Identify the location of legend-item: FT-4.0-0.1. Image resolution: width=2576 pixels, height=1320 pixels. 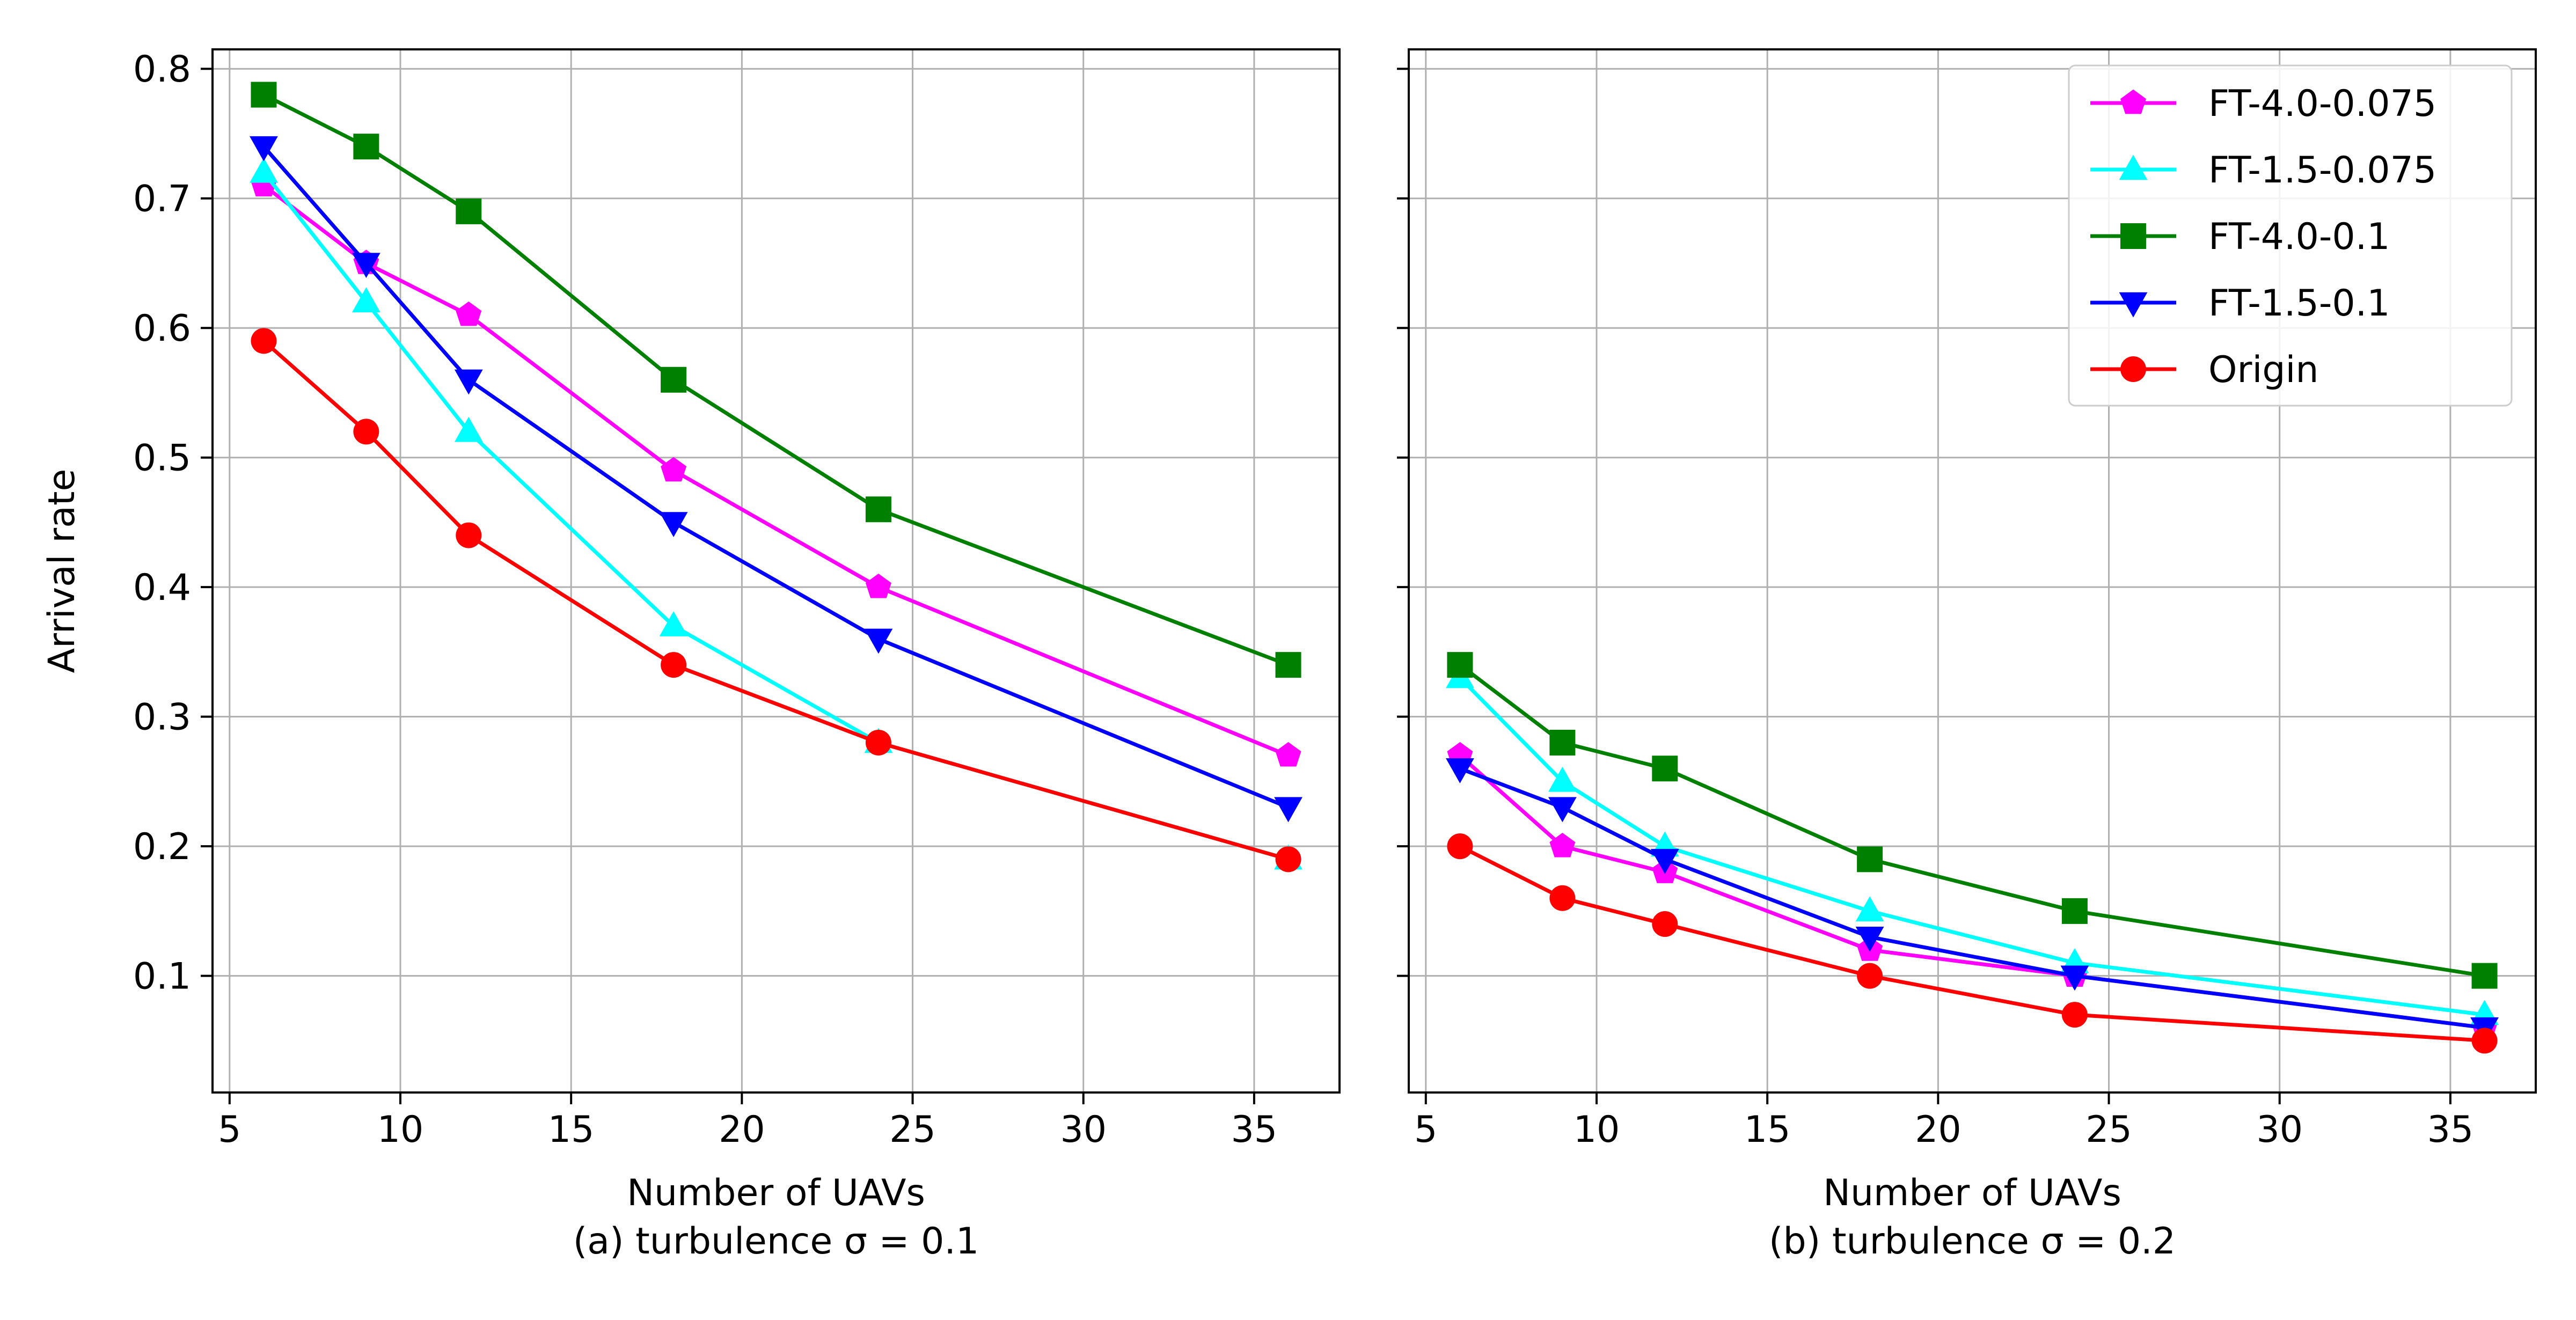
(2240, 237).